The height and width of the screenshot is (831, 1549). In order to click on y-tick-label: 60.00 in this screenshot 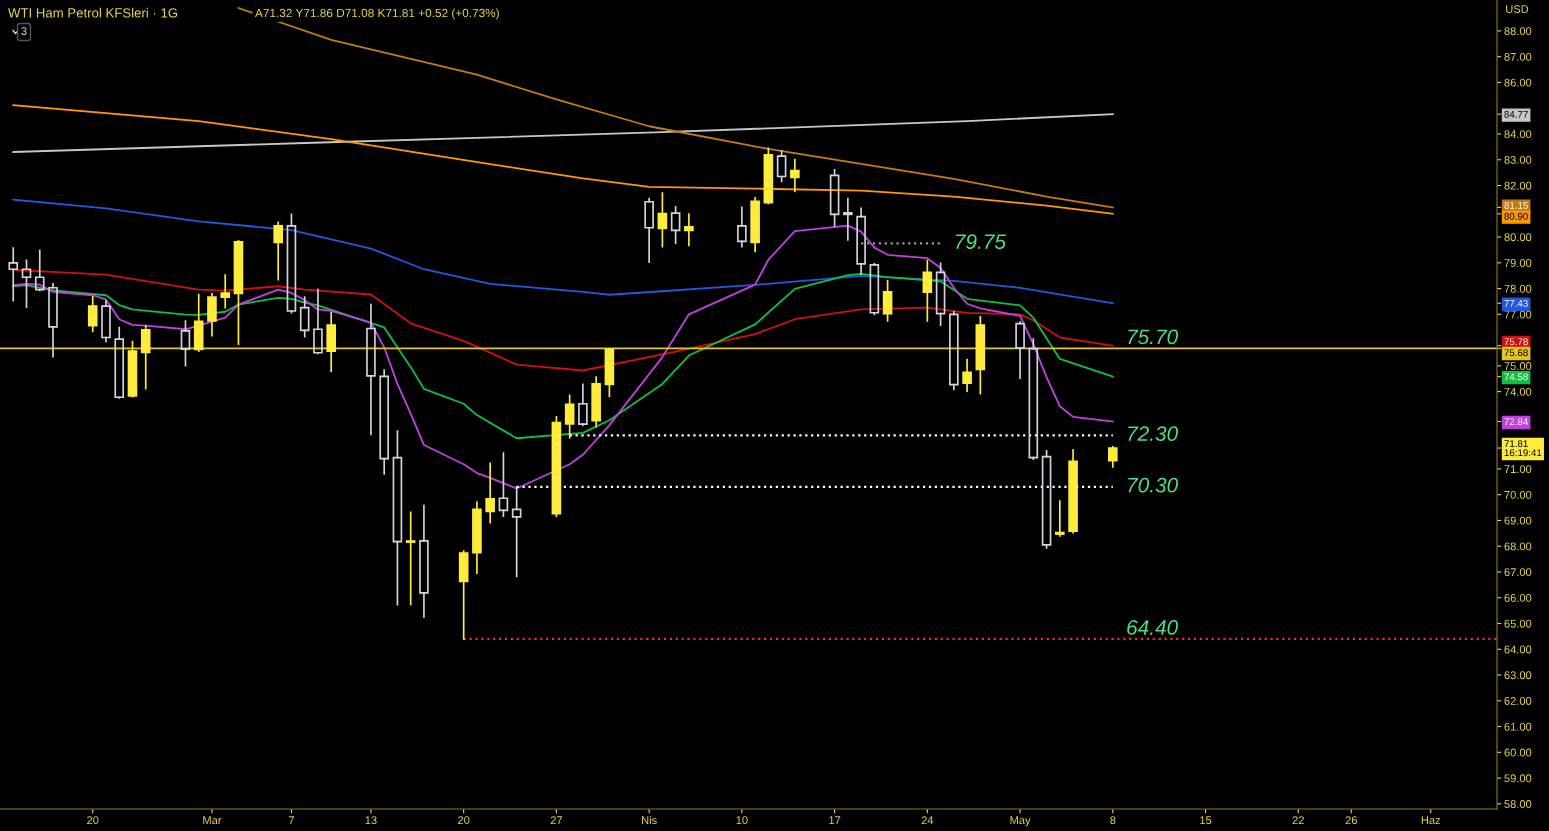, I will do `click(1518, 752)`.